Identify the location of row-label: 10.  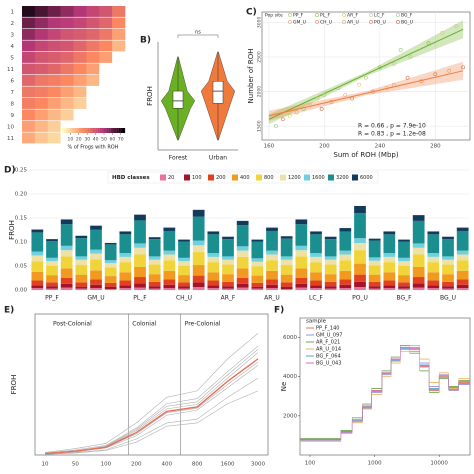
(10, 127).